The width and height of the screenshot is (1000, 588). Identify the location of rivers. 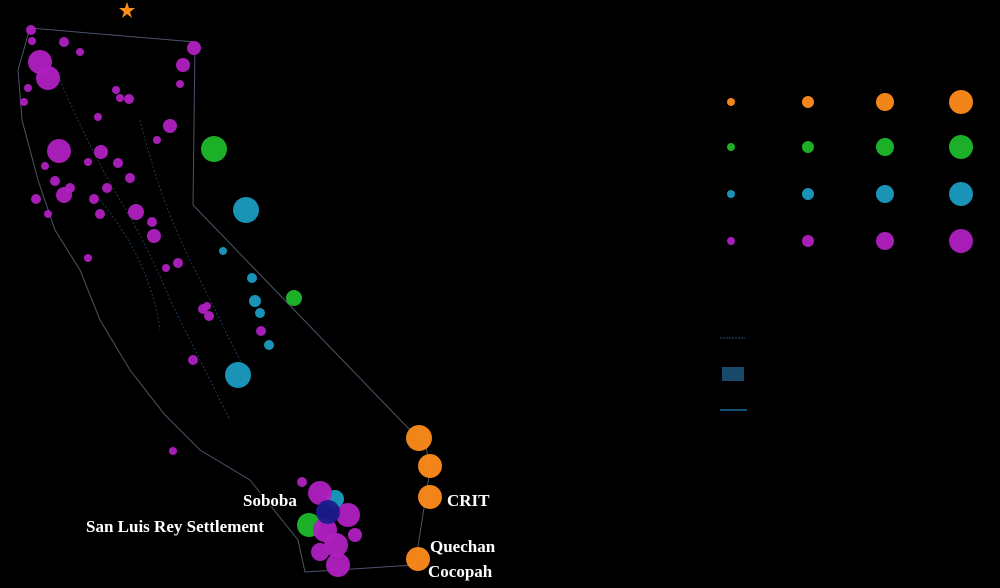
(155, 250).